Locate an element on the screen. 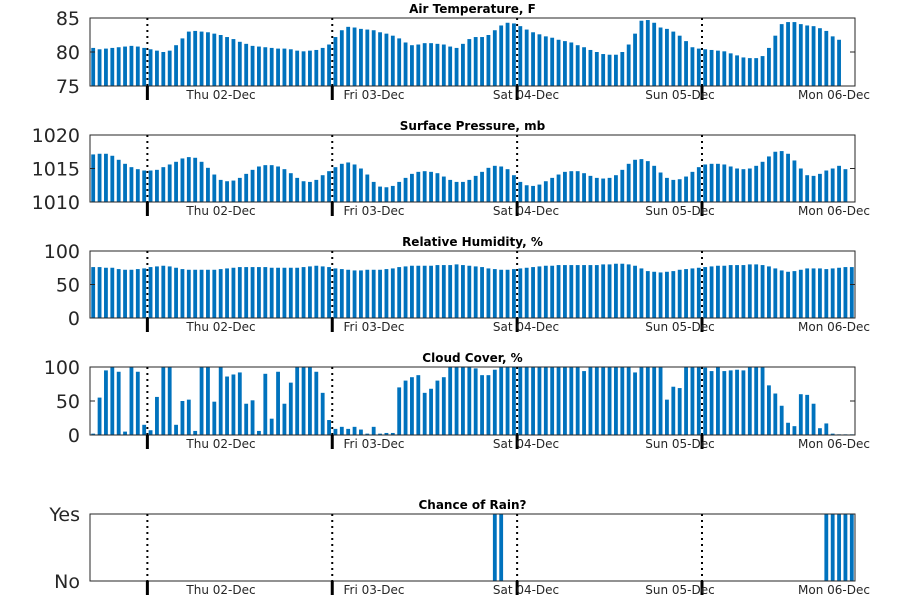 The height and width of the screenshot is (600, 900). x-tick-label: Mon 06-Dec is located at coordinates (834, 590).